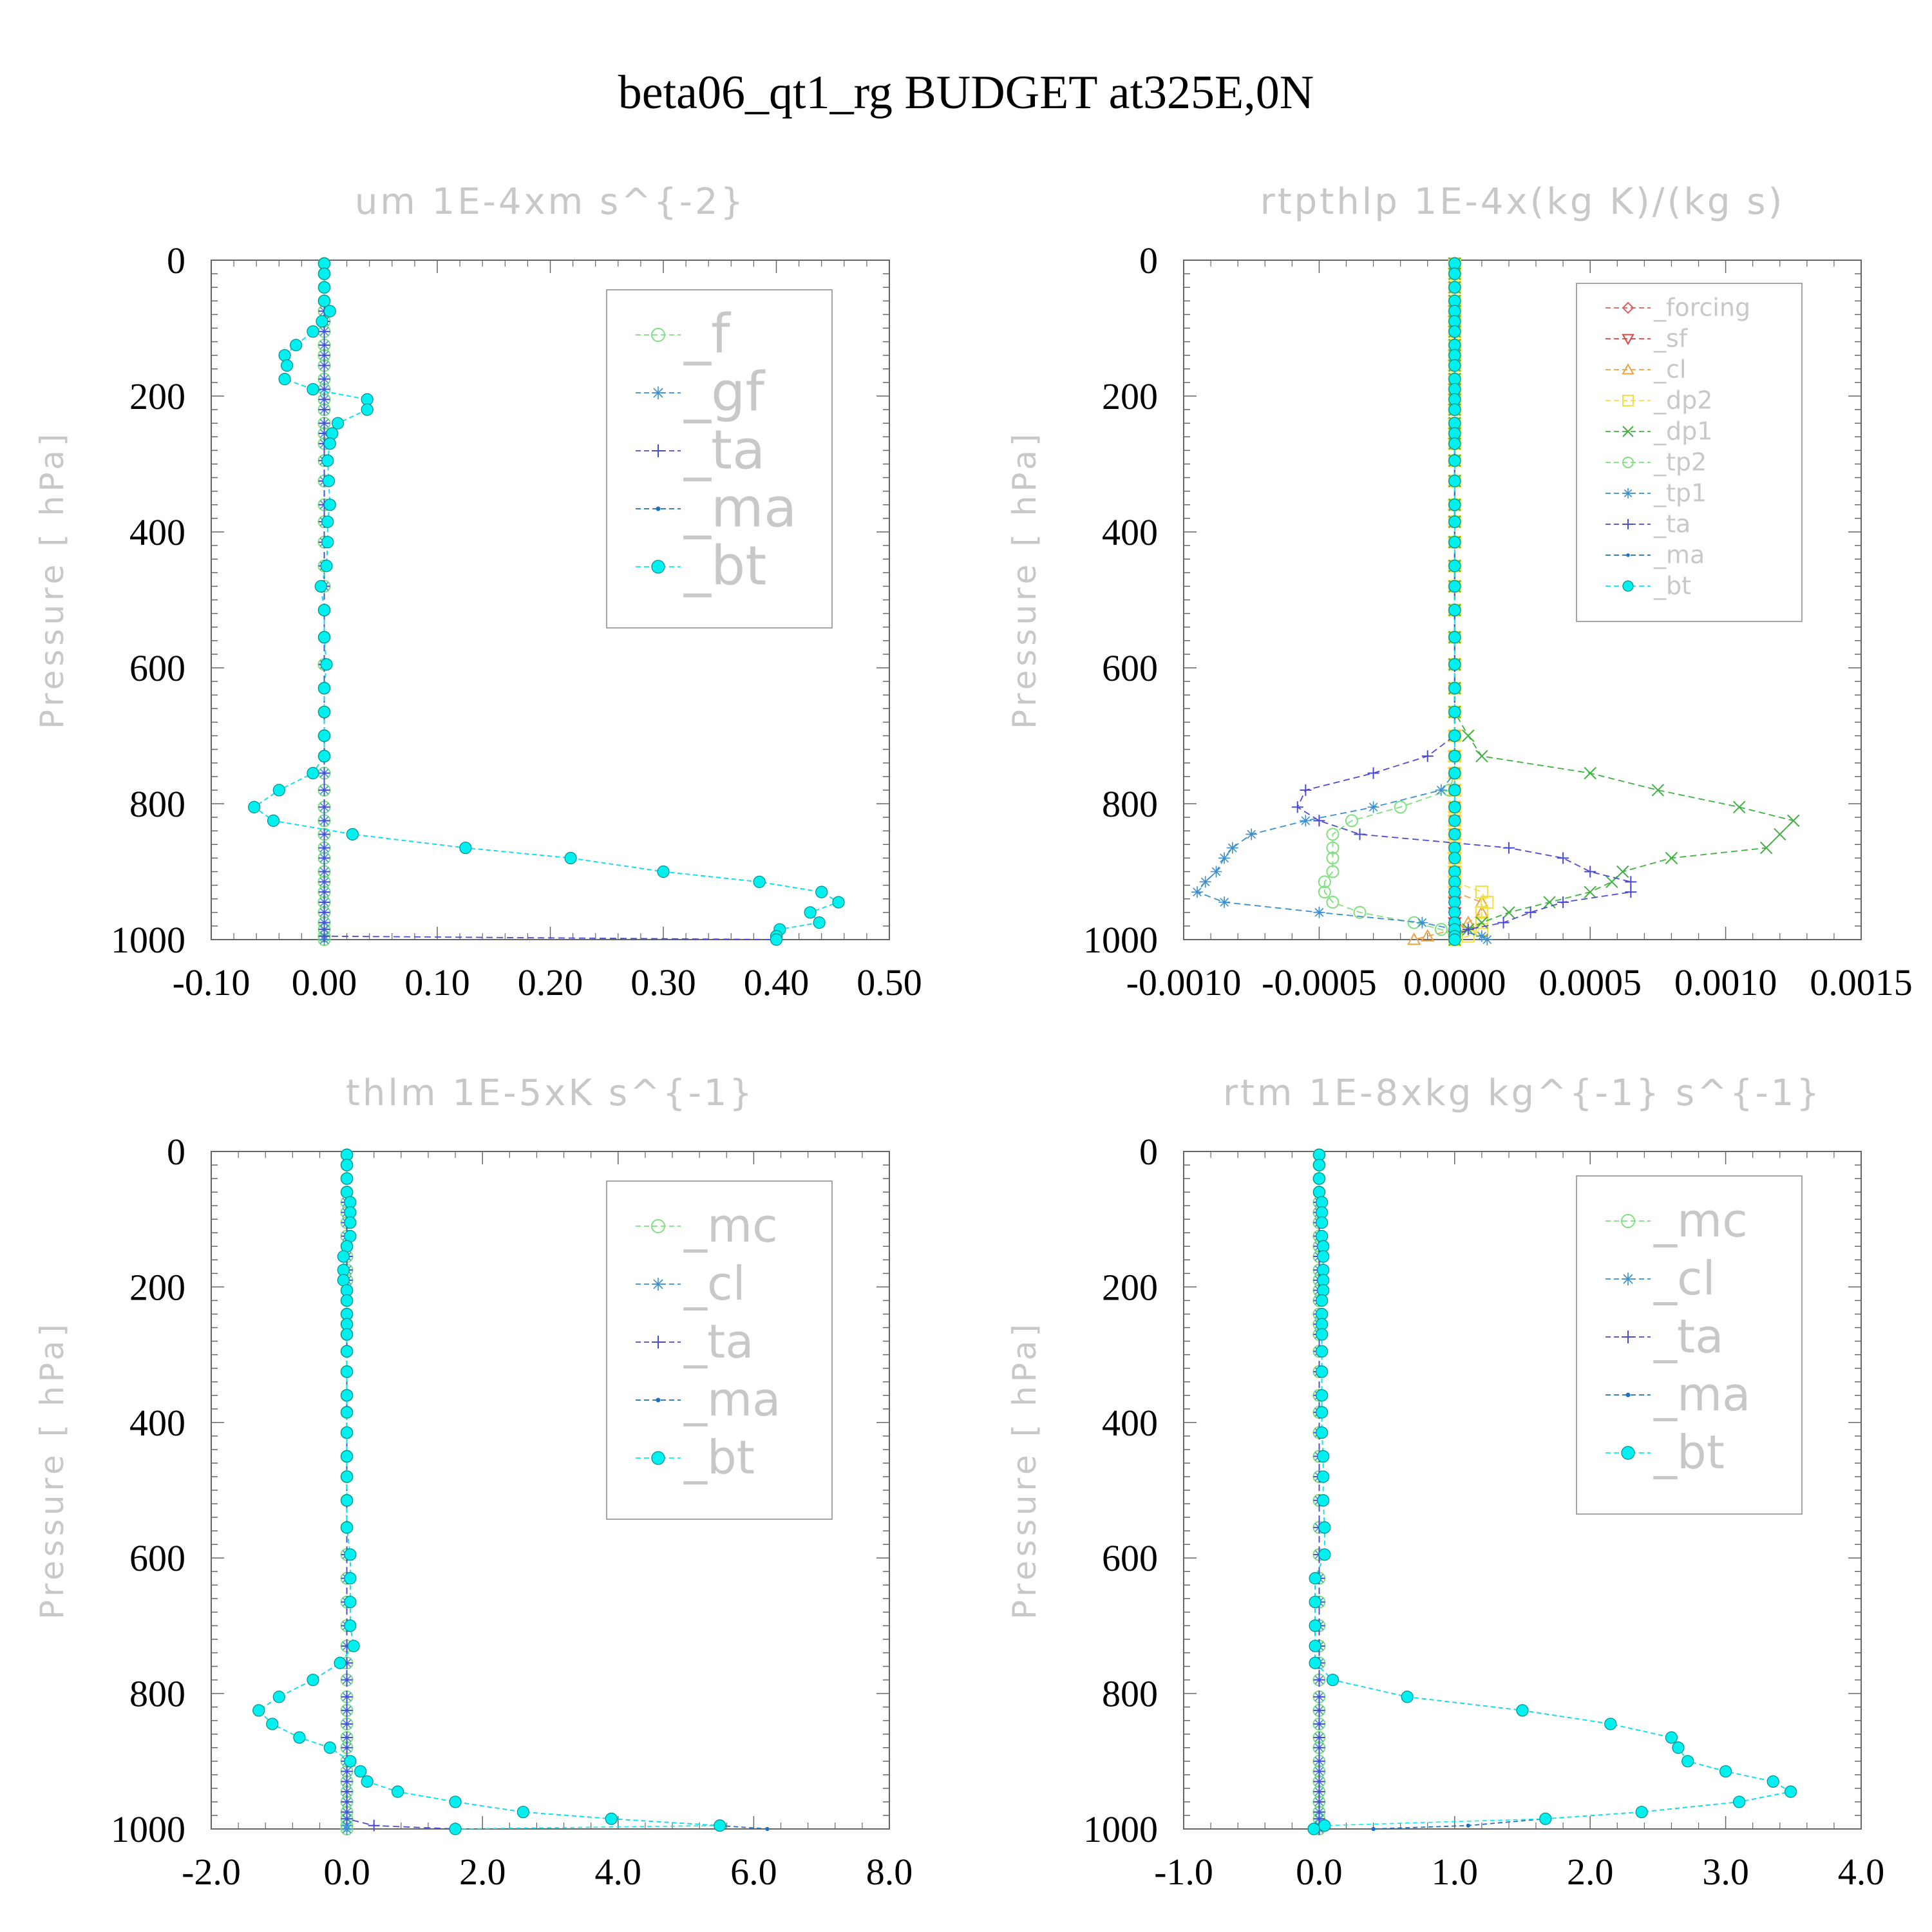 Image resolution: width=1932 pixels, height=1932 pixels. Describe the element at coordinates (1671, 339) in the screenshot. I see `legend-label: _sf` at that location.